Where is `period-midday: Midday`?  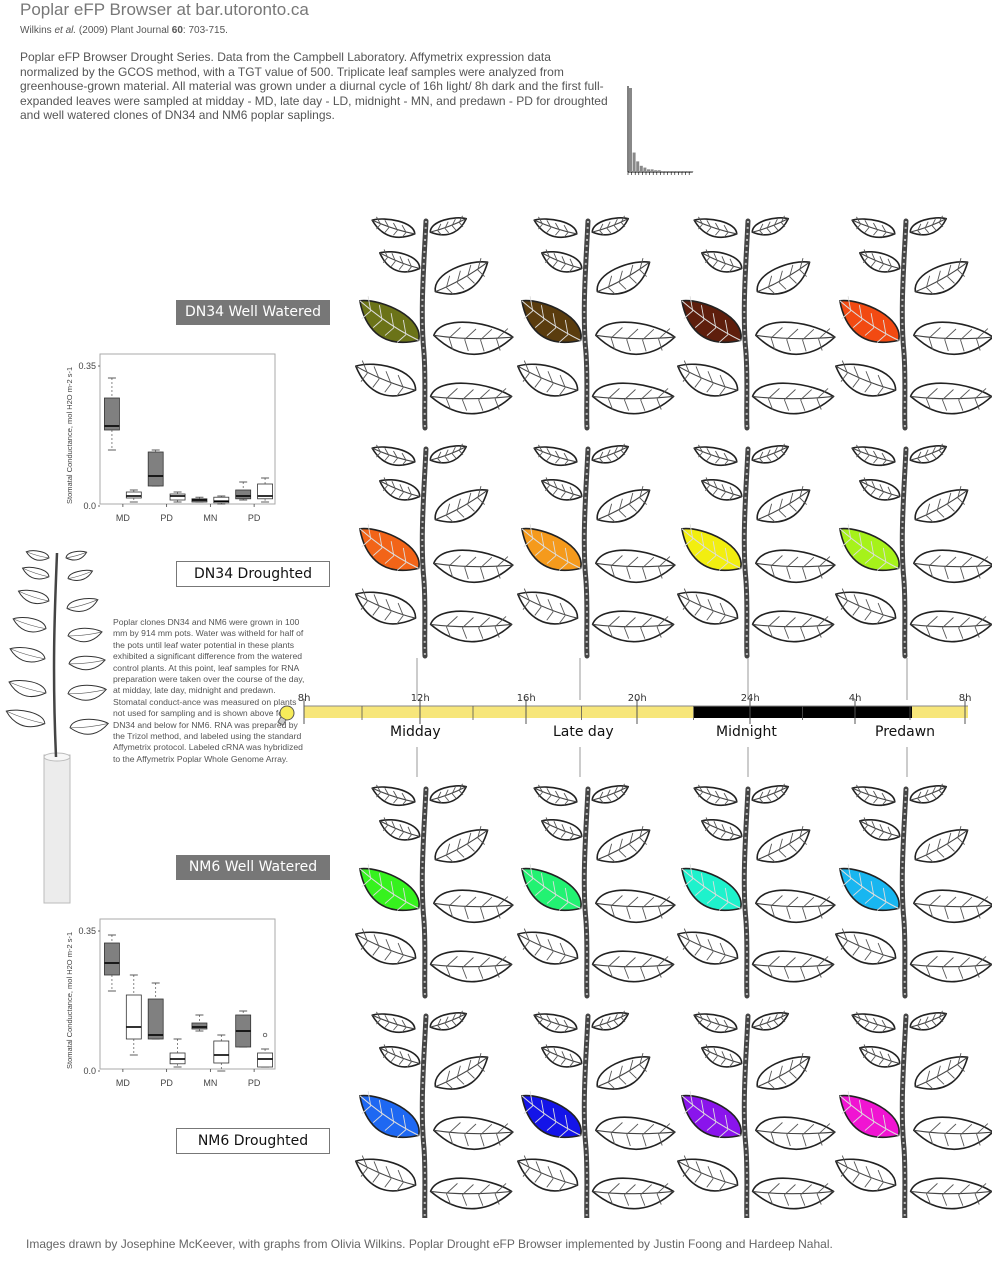
period-midday: Midday is located at coordinates (415, 732).